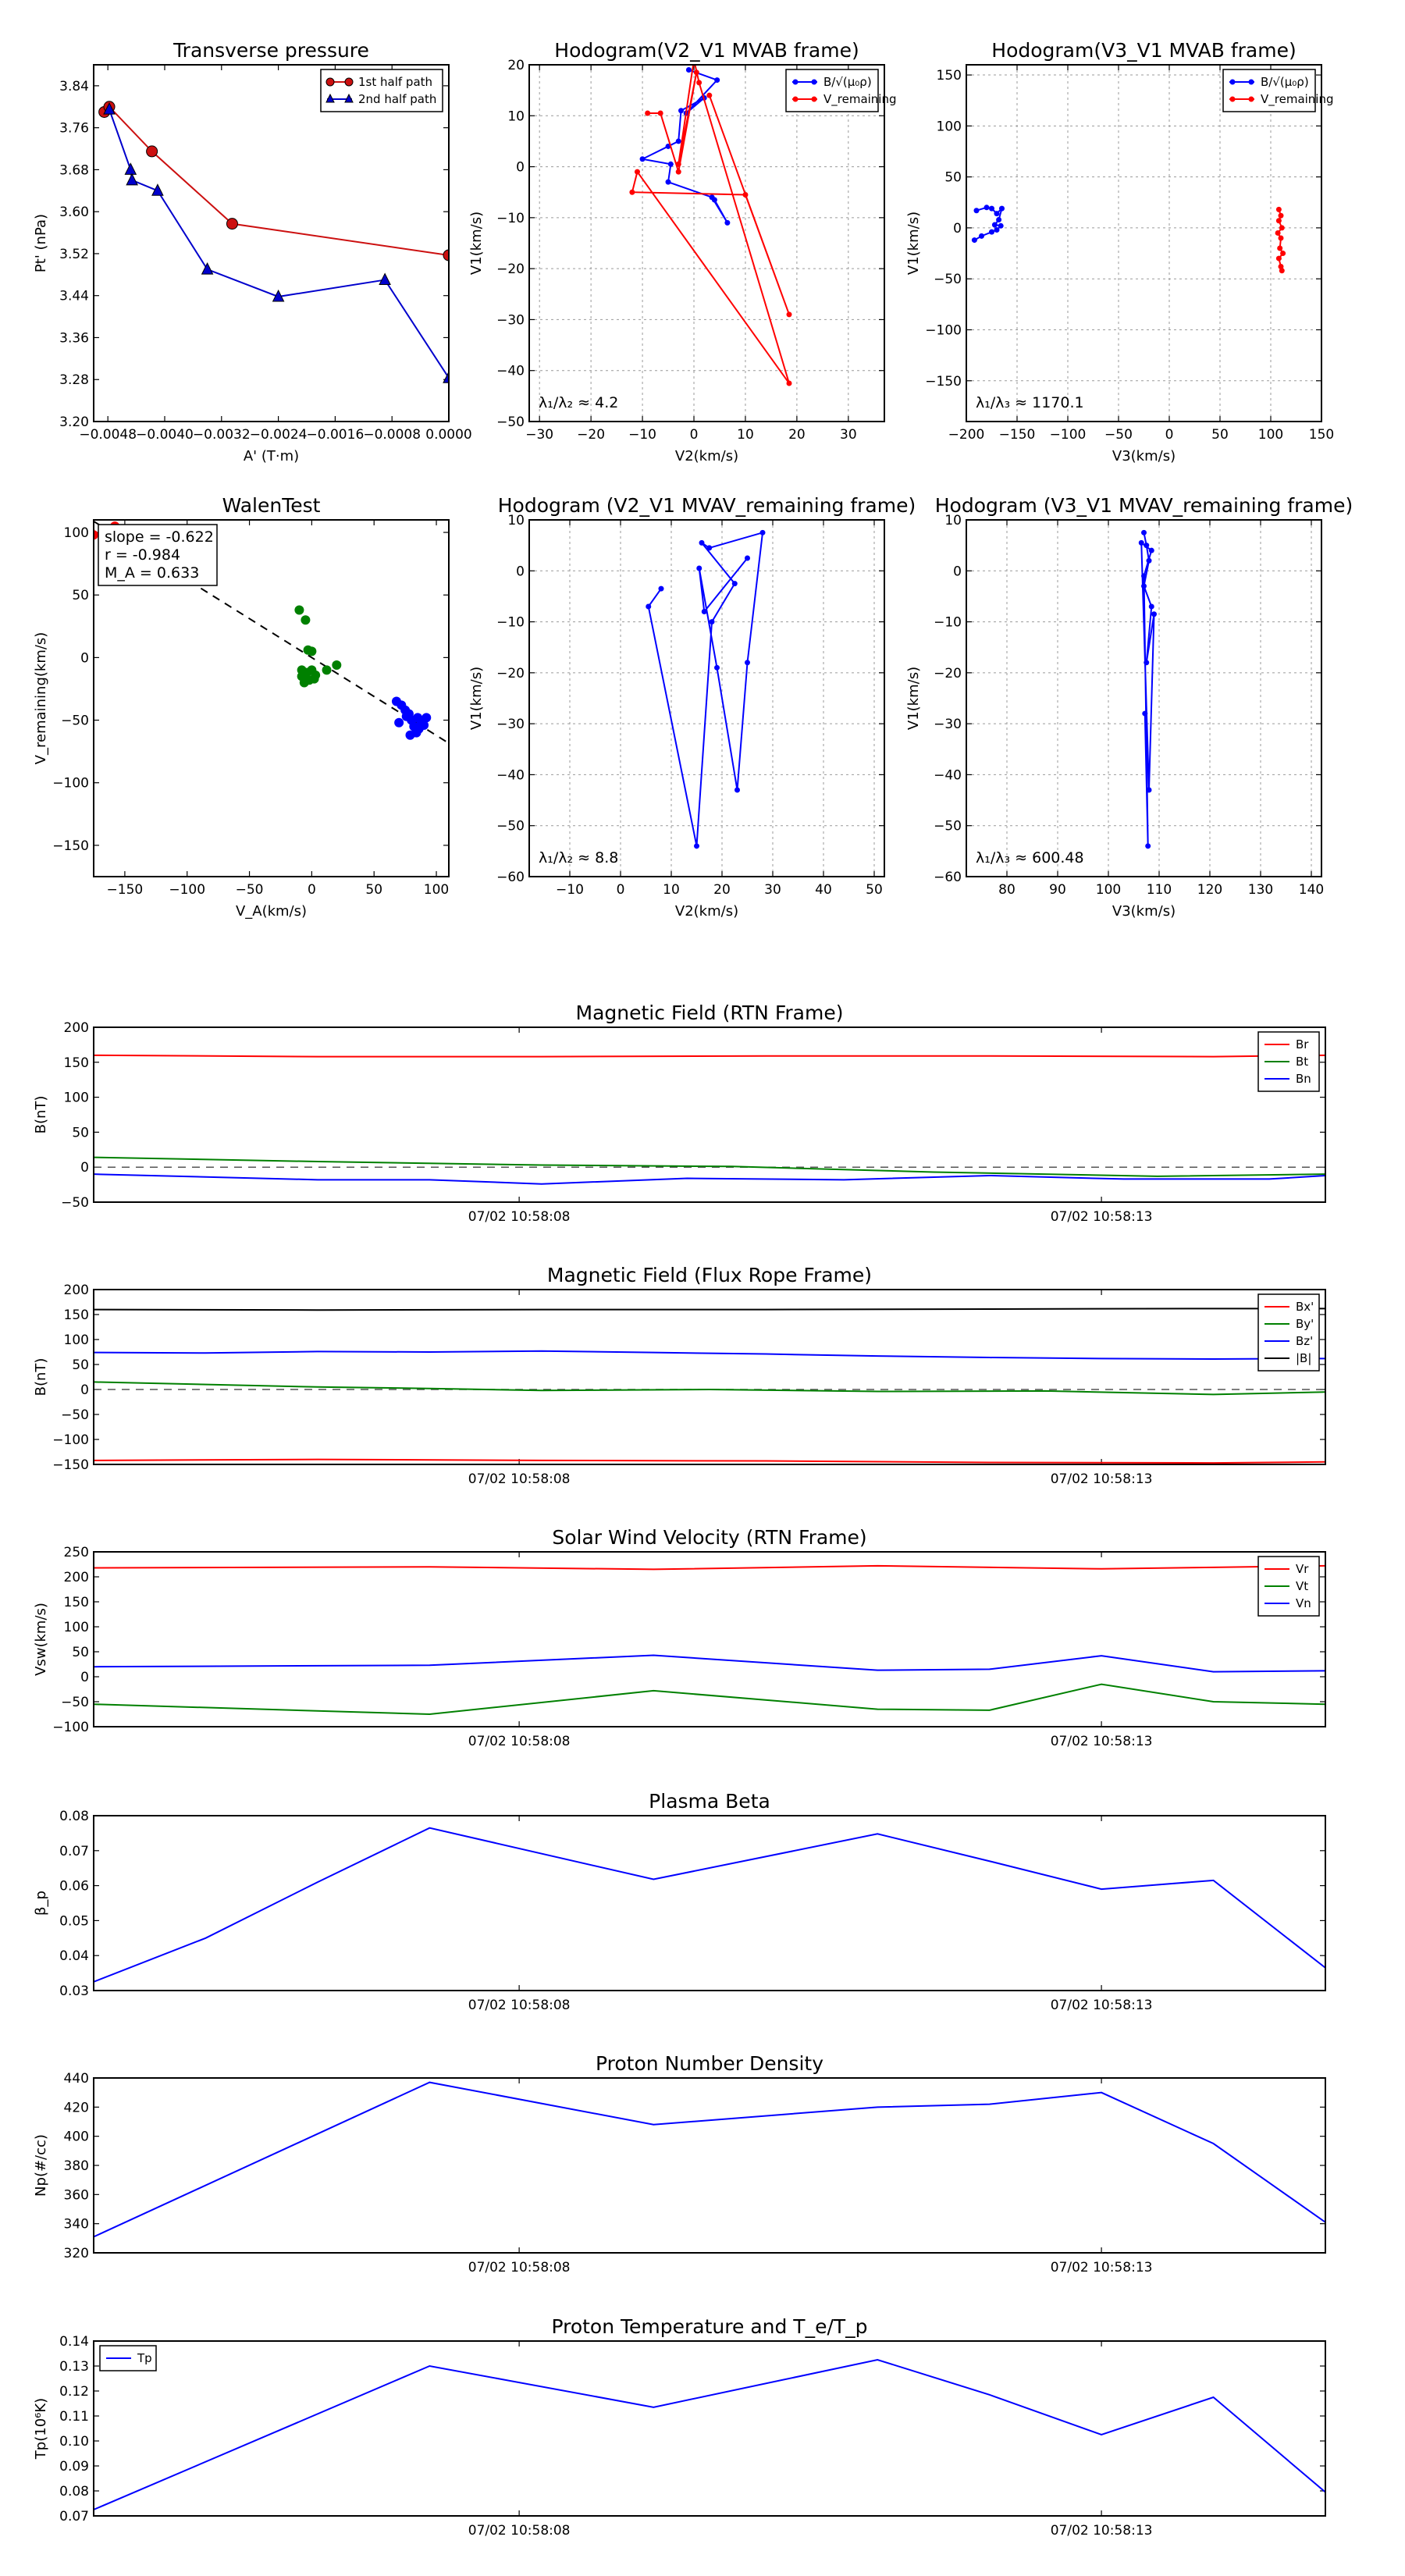 The height and width of the screenshot is (2576, 1405). What do you see at coordinates (81, 595) in the screenshot?
I see `y-tick-label: 50` at bounding box center [81, 595].